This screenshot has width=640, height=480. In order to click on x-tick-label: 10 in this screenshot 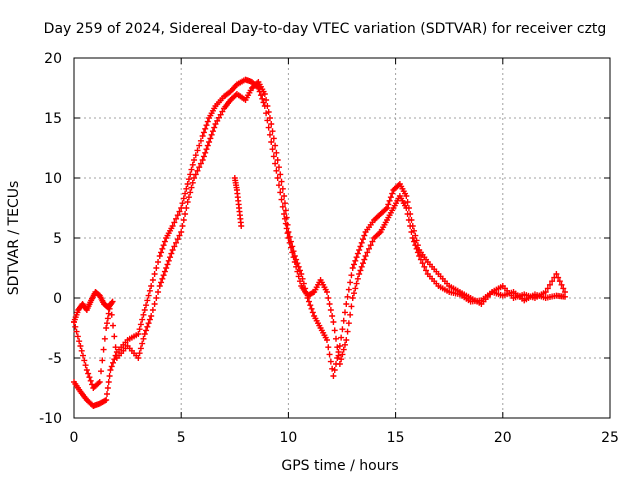, I will do `click(288, 438)`.